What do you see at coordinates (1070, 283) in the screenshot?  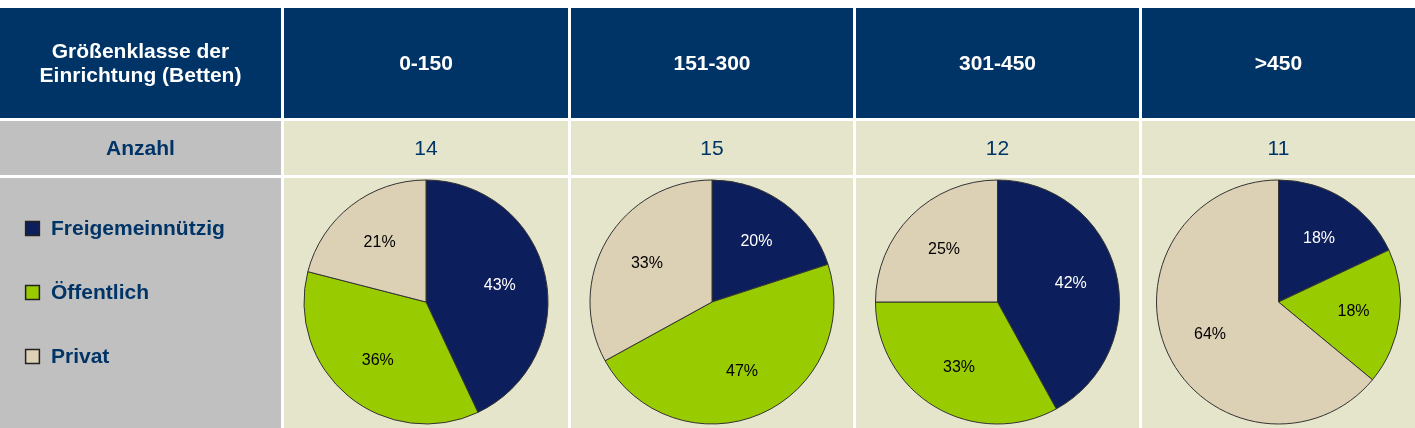 I see `data-label: 42%` at bounding box center [1070, 283].